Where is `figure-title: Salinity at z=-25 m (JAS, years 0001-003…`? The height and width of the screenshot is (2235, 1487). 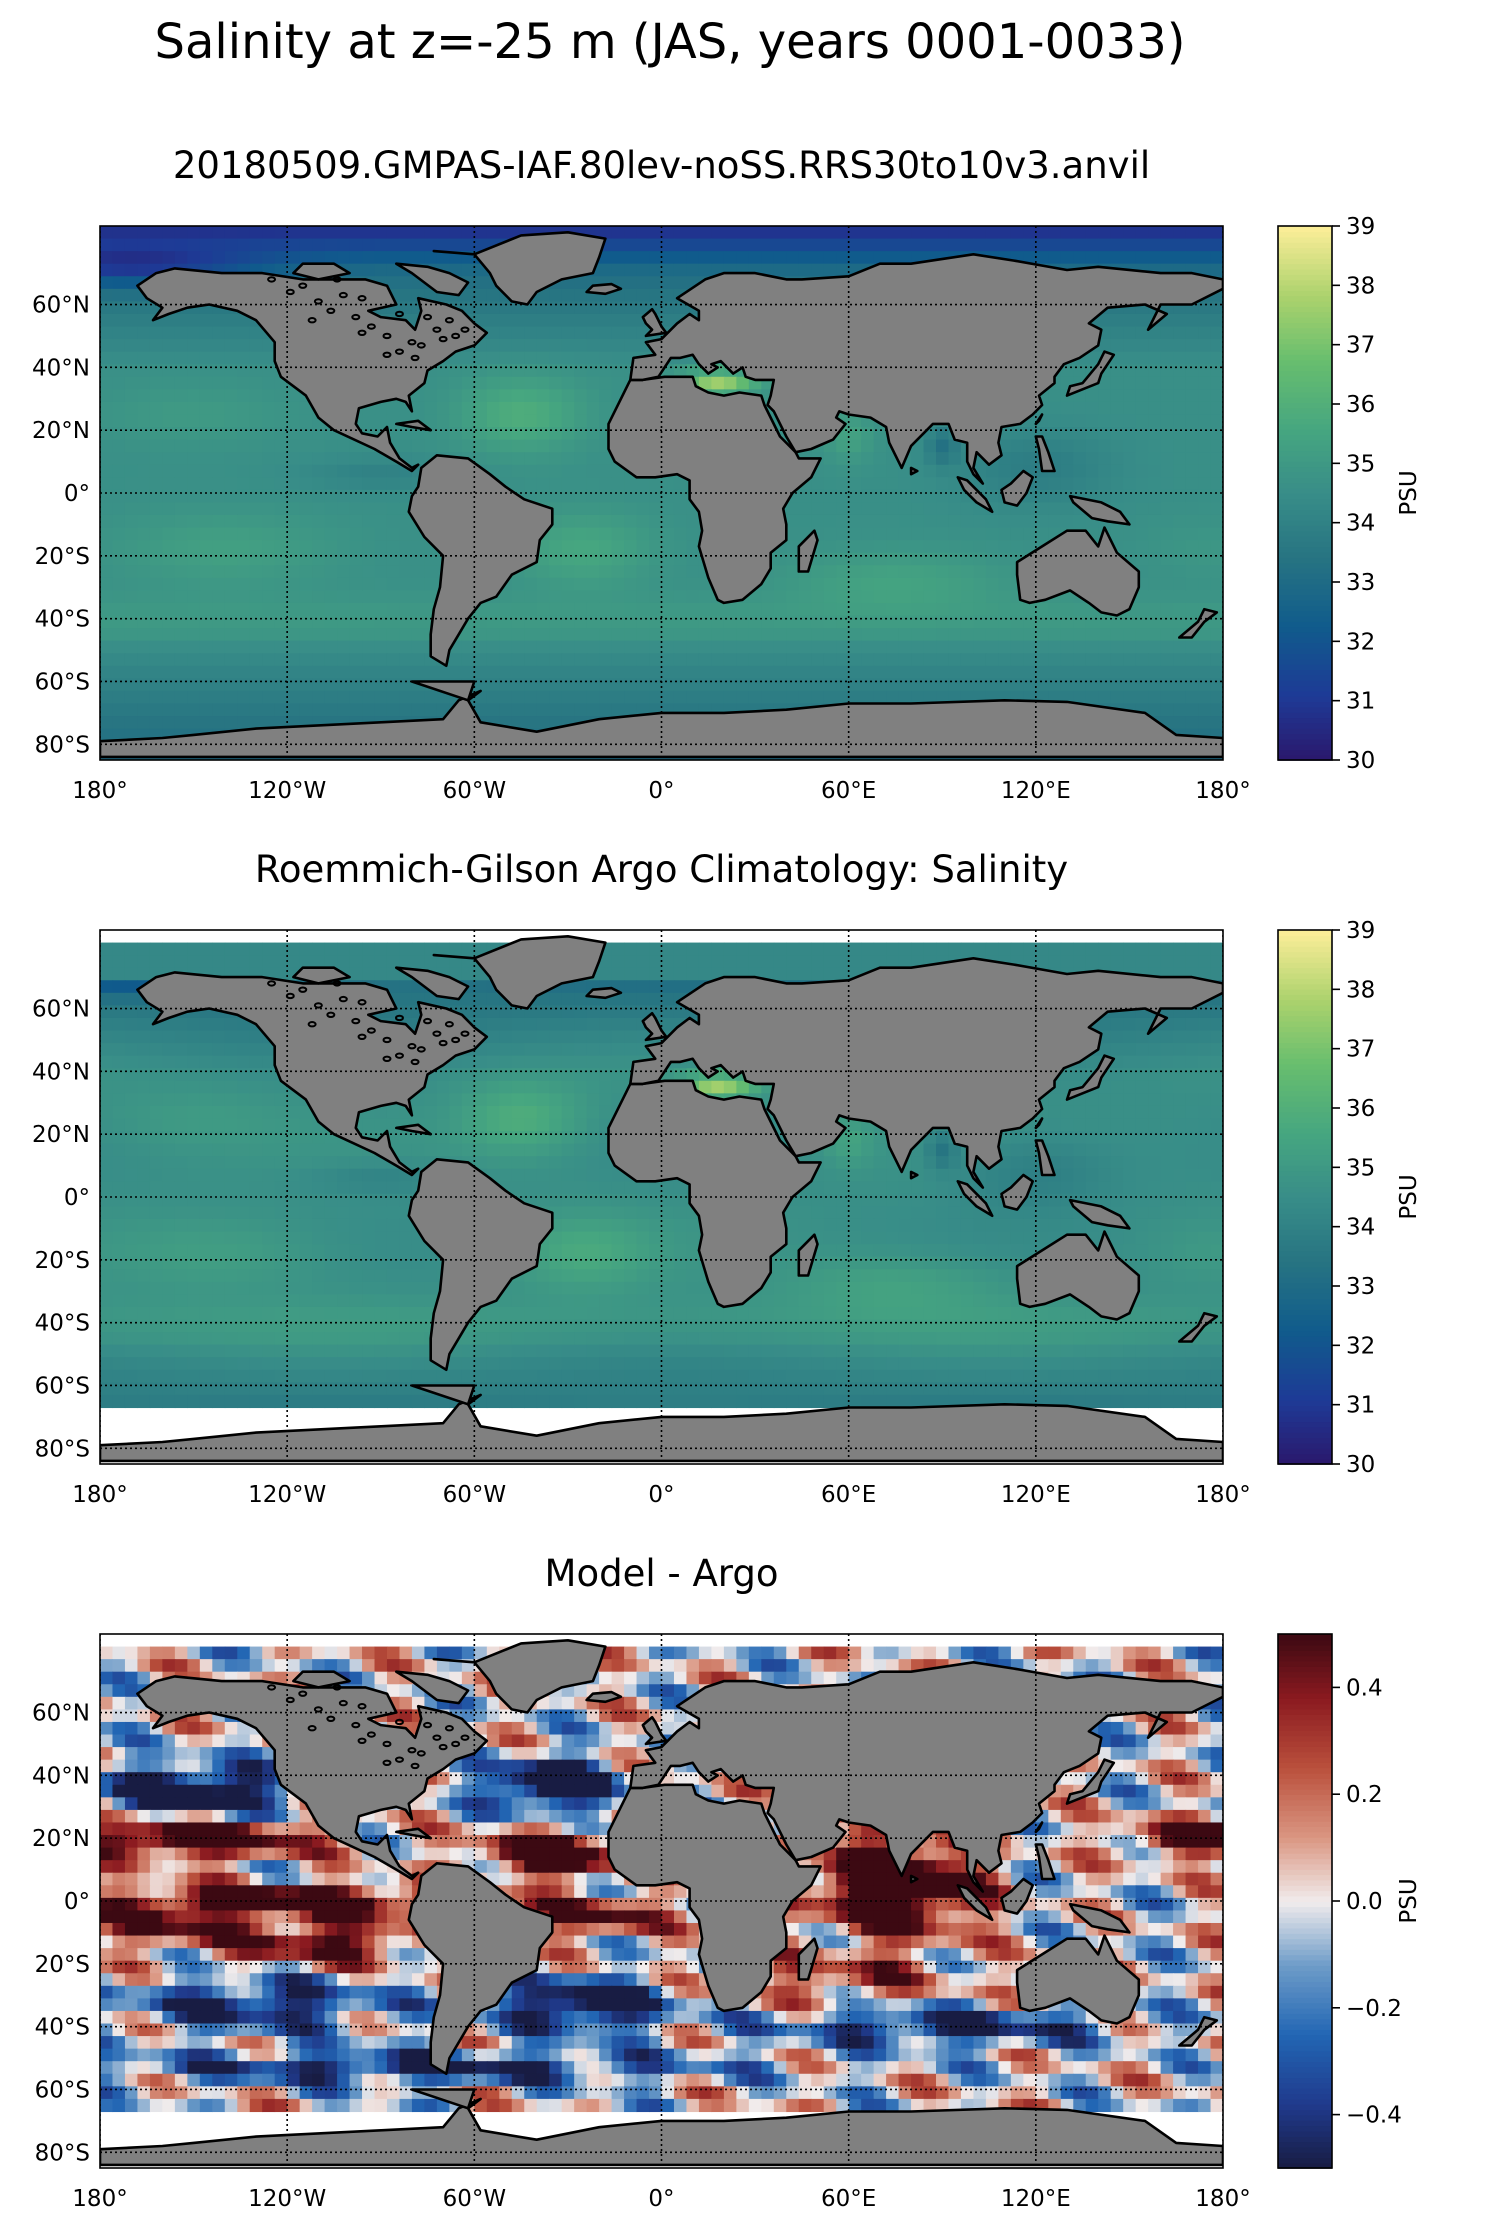 figure-title: Salinity at z=-25 m (JAS, years 0001-003… is located at coordinates (670, 42).